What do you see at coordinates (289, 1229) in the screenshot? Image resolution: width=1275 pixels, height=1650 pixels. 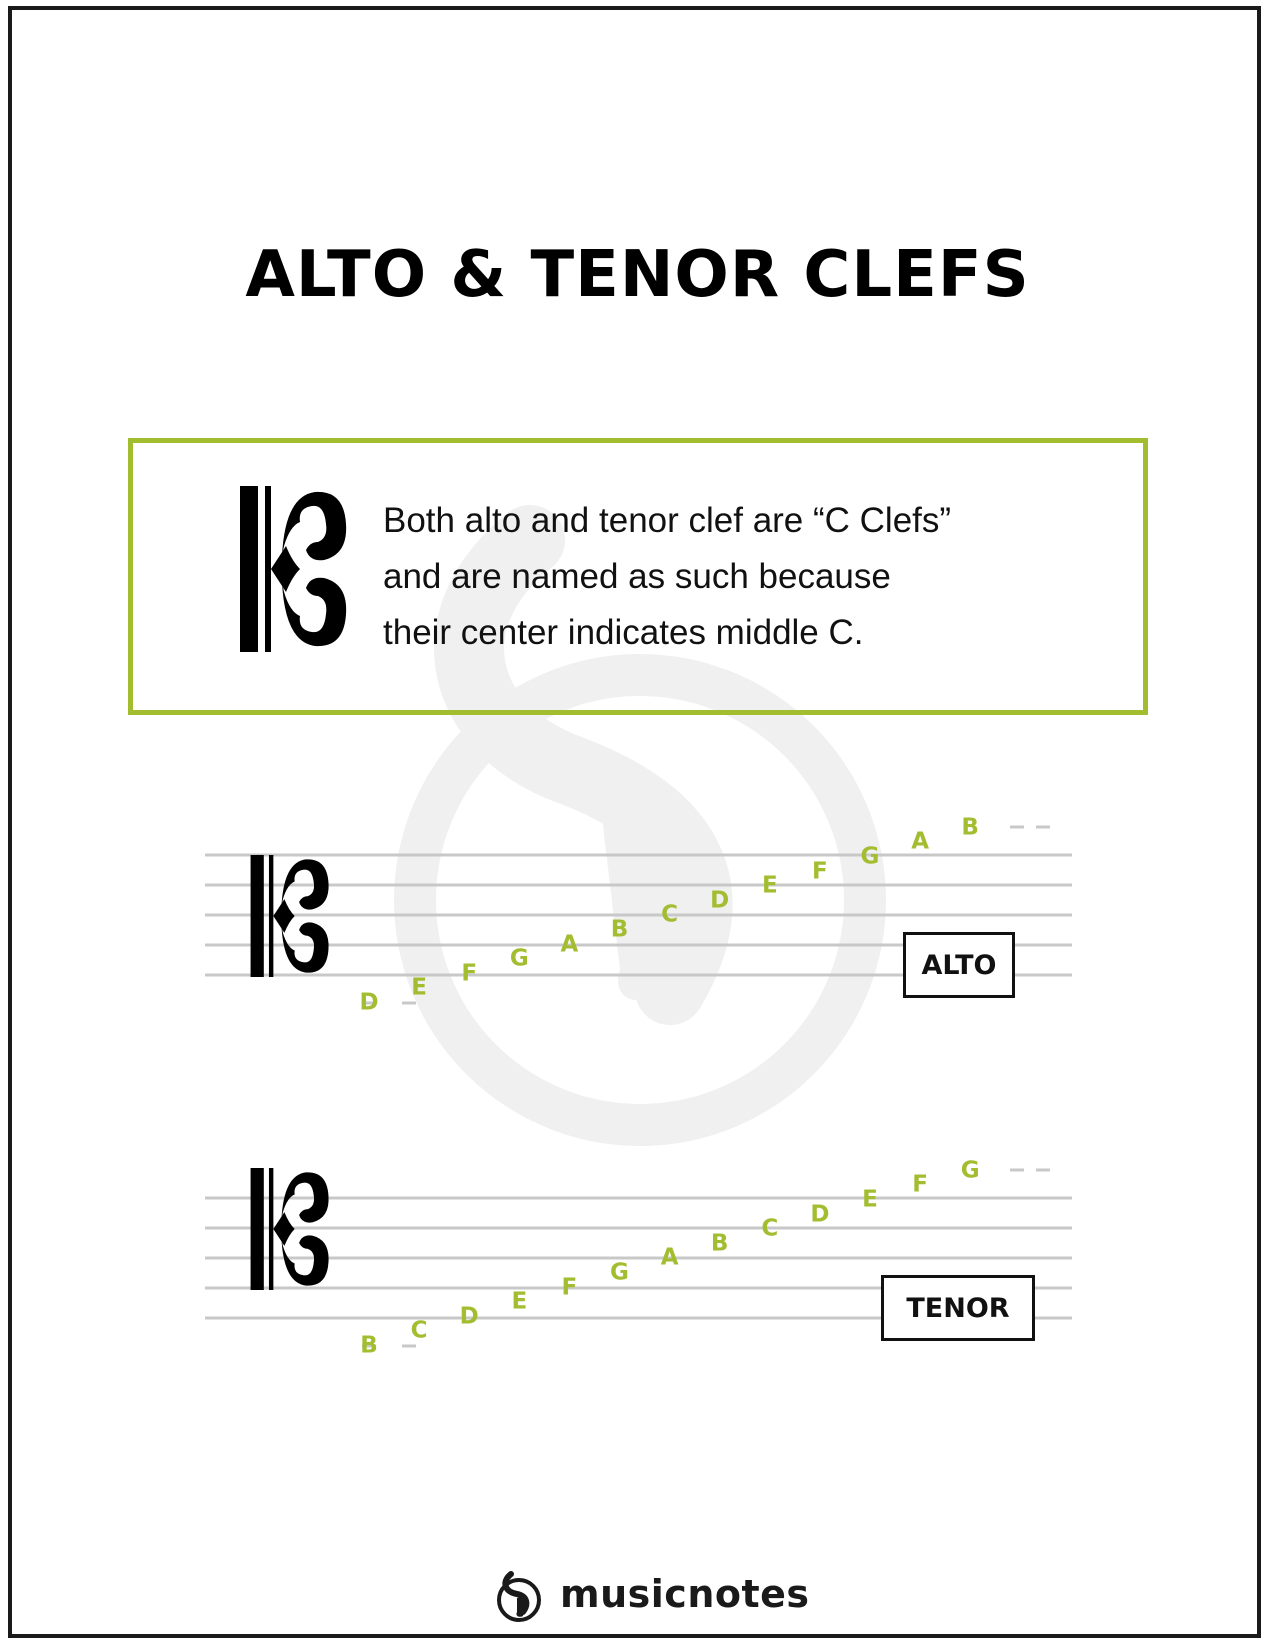 I see `tenor-c-clef-icon` at bounding box center [289, 1229].